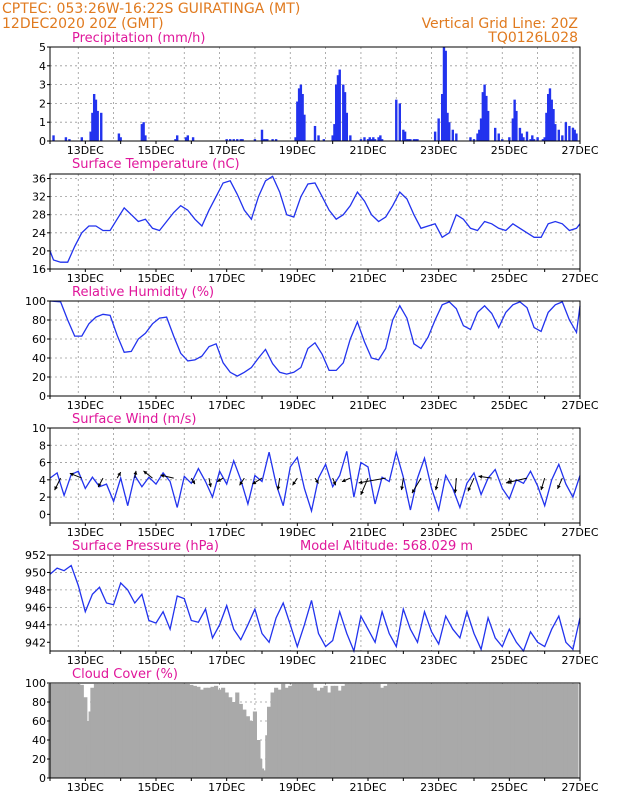 Image resolution: width=618 pixels, height=800 pixels. What do you see at coordinates (42, 463) in the screenshot?
I see `y-tick-label: 6` at bounding box center [42, 463].